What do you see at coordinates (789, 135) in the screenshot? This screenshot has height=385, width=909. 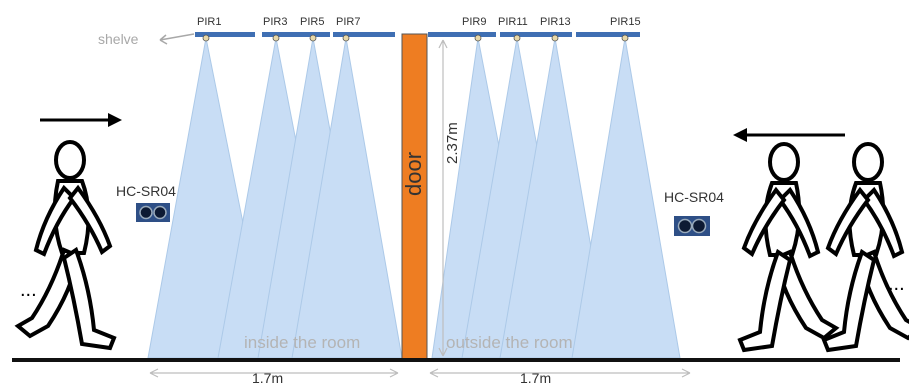 I see `arrow-left-icon` at bounding box center [789, 135].